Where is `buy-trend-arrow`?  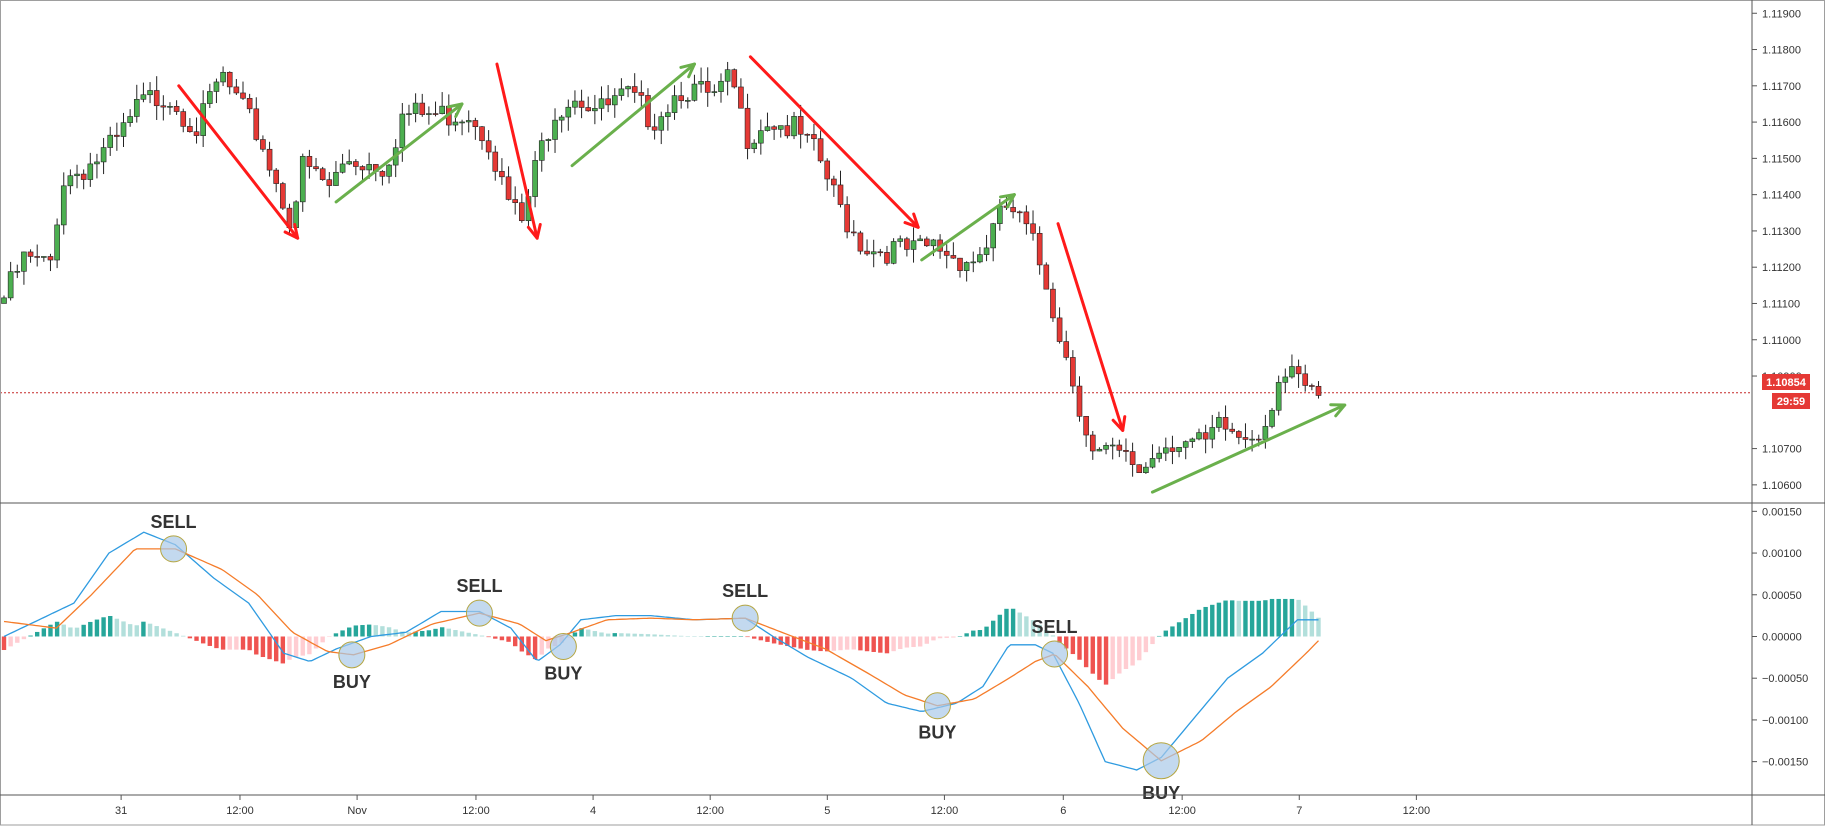 buy-trend-arrow is located at coordinates (633, 115).